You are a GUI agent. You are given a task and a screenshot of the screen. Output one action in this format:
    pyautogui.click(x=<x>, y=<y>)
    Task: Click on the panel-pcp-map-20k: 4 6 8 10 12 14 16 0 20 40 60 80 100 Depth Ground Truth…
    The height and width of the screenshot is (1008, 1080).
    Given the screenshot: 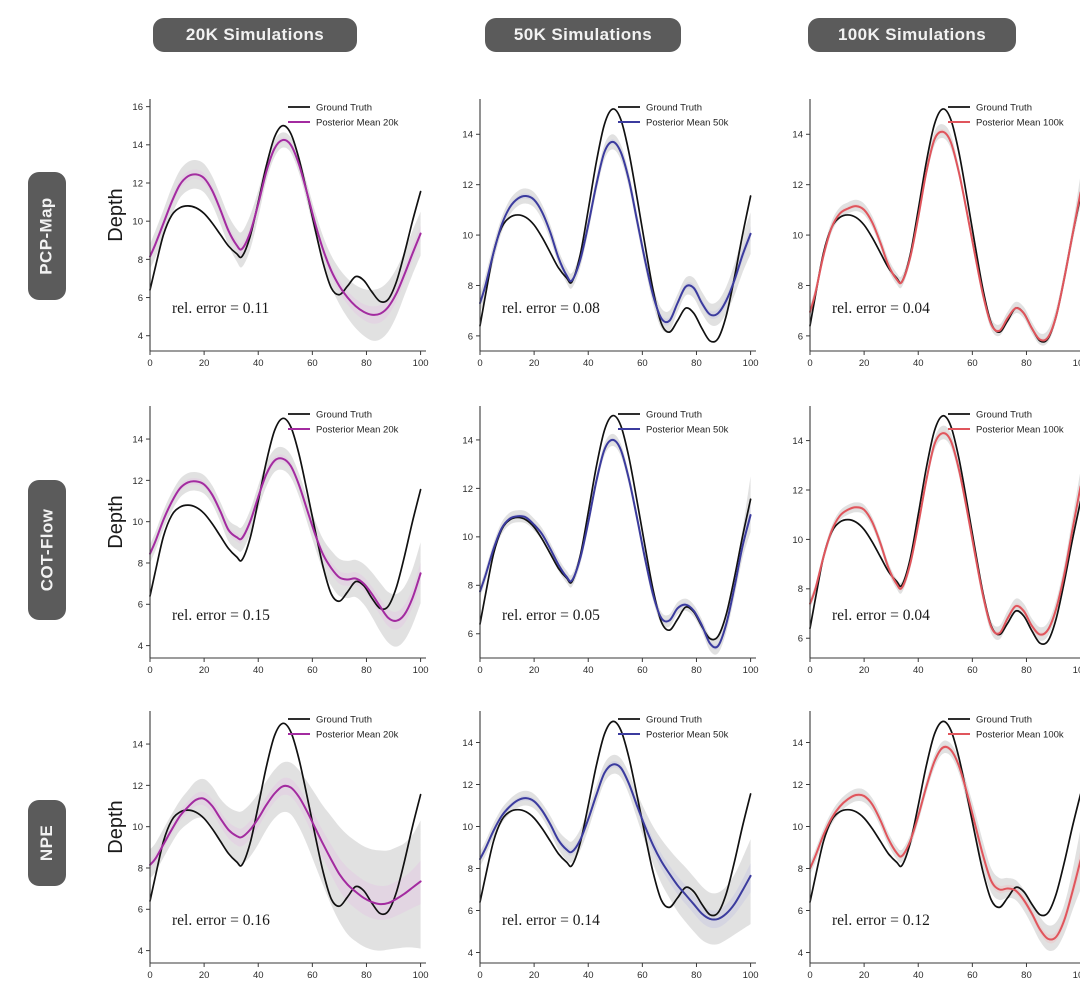 What is the action you would take?
    pyautogui.click(x=273, y=235)
    